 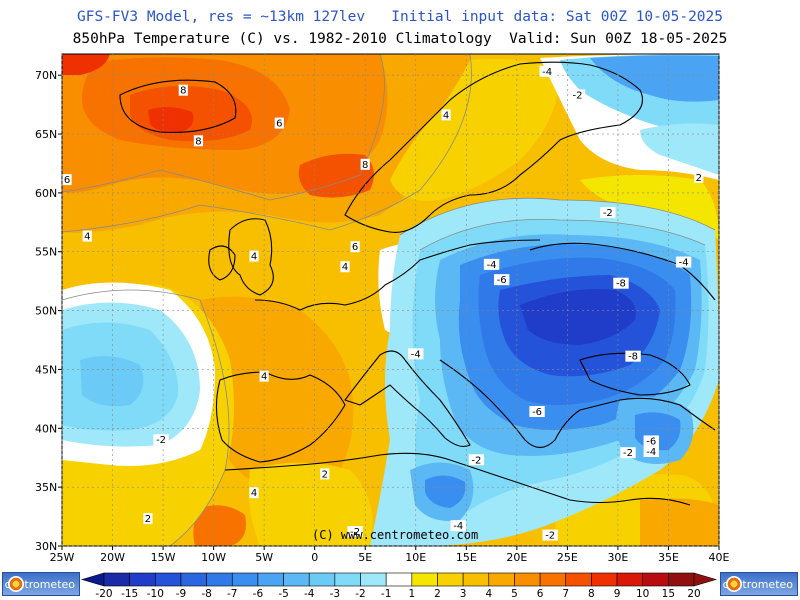 What do you see at coordinates (679, 522) in the screenshot?
I see `warm-patch-levant` at bounding box center [679, 522].